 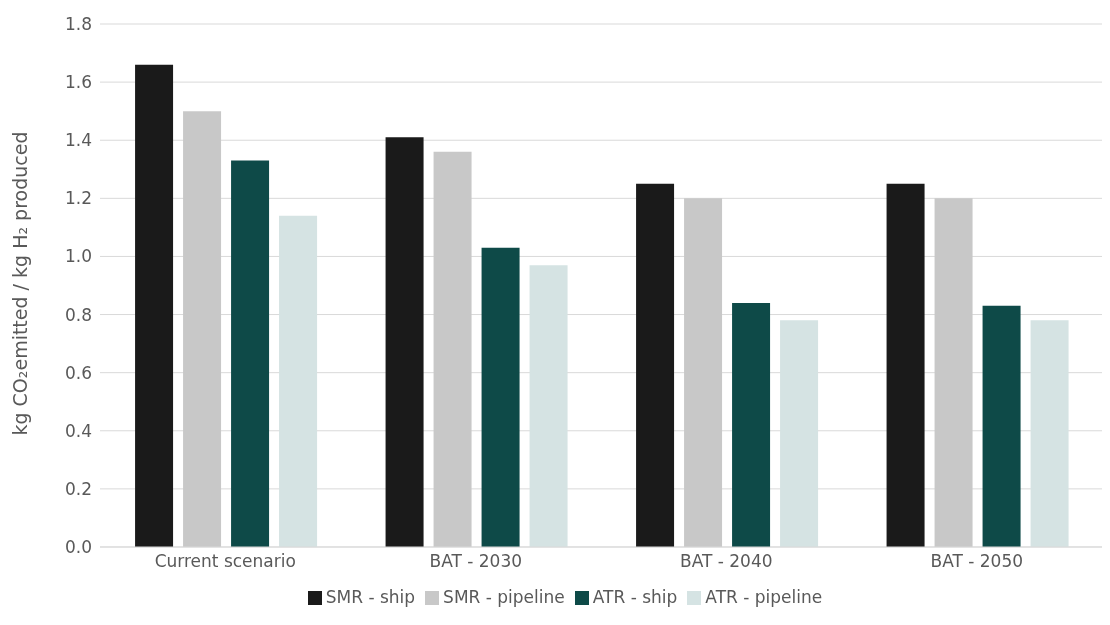 What do you see at coordinates (78, 140) in the screenshot?
I see `y-tick-label: 1.4` at bounding box center [78, 140].